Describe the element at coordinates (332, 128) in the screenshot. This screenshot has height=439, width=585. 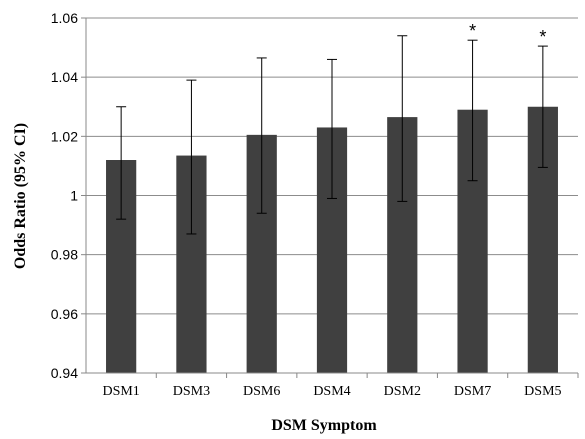
I see `error-bar-dsm4` at that location.